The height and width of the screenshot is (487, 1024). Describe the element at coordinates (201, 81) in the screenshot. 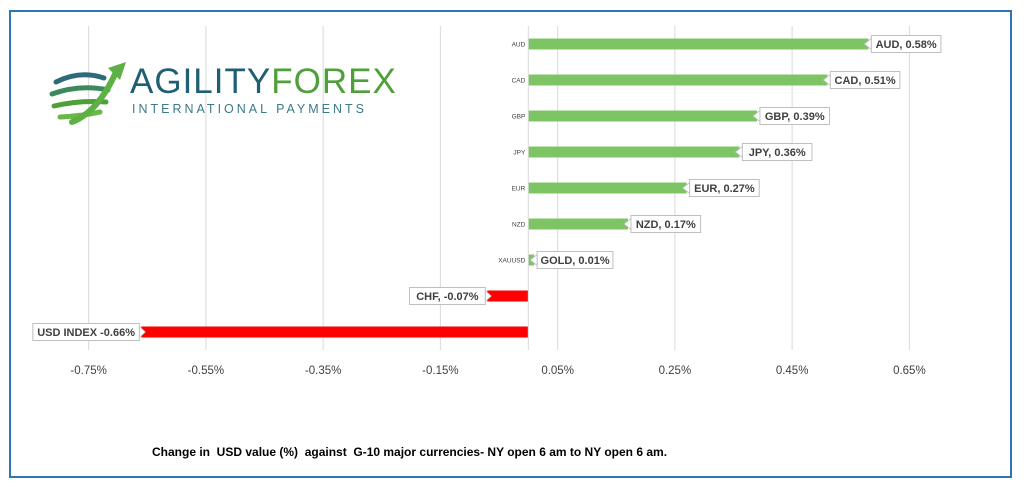

I see `logo-word-agility: AGILITY` at that location.